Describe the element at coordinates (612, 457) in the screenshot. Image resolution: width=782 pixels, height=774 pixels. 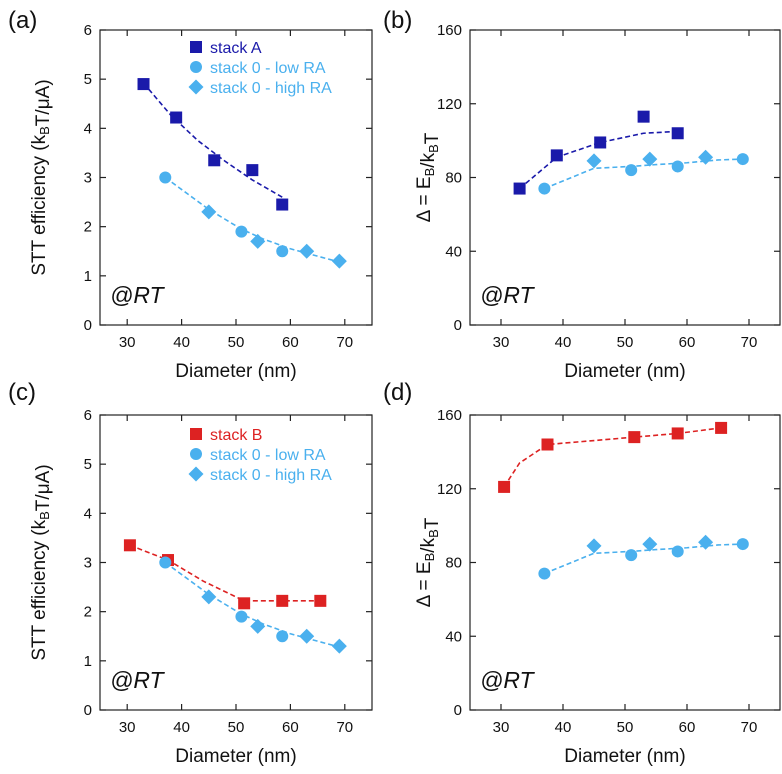
I see `fit-line-stack_B` at that location.